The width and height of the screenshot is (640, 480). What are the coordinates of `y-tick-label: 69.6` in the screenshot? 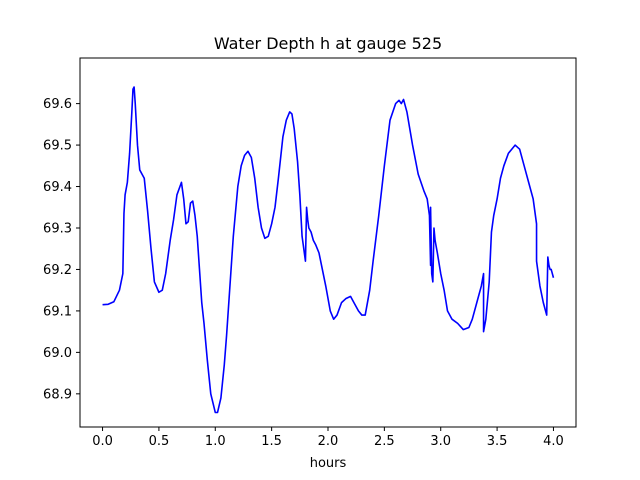 It's located at (57, 104).